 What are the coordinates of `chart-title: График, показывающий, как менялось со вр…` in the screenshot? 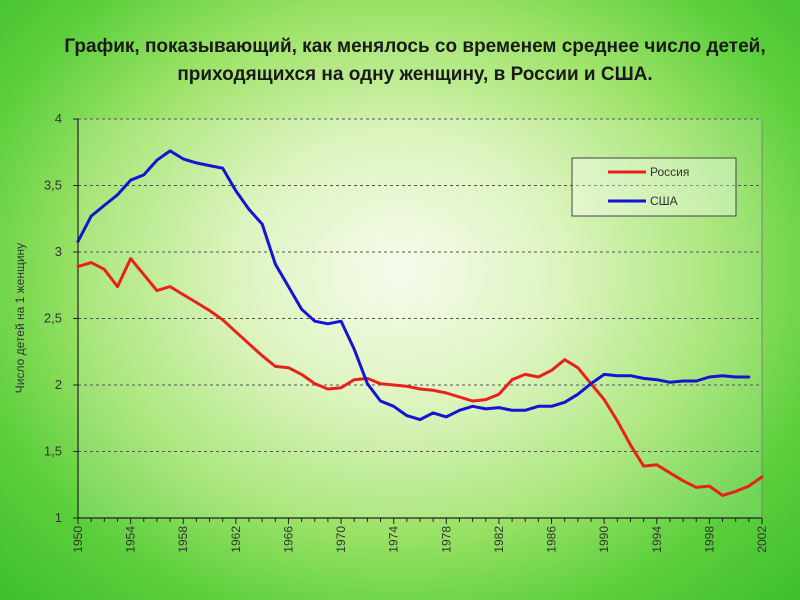 It's located at (415, 60).